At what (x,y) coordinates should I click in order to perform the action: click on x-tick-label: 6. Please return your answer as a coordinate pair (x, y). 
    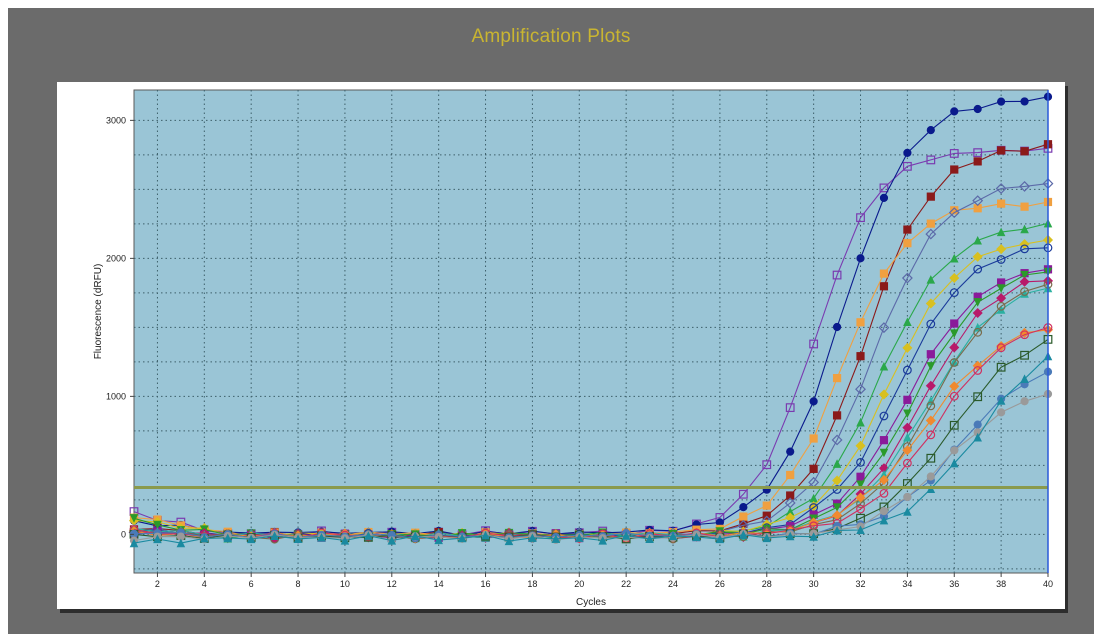
    Looking at the image, I should click on (251, 584).